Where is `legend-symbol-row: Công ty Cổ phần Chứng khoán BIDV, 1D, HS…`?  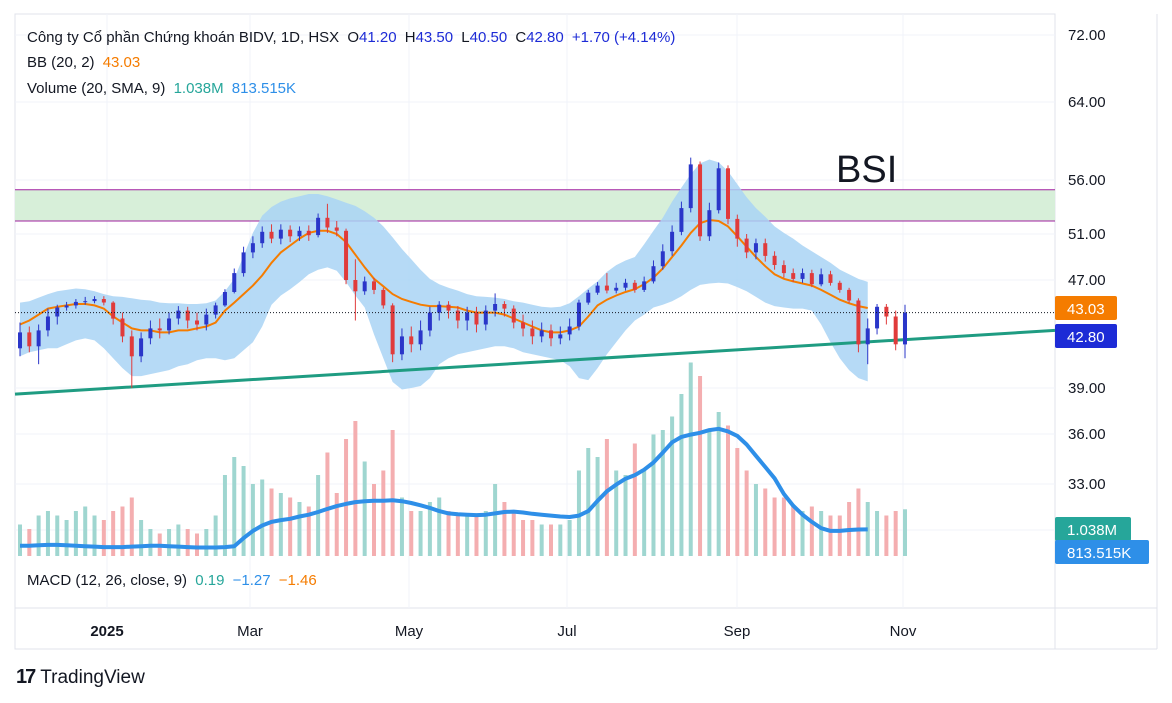 legend-symbol-row: Công ty Cổ phần Chứng khoán BIDV, 1D, HS… is located at coordinates (353, 37).